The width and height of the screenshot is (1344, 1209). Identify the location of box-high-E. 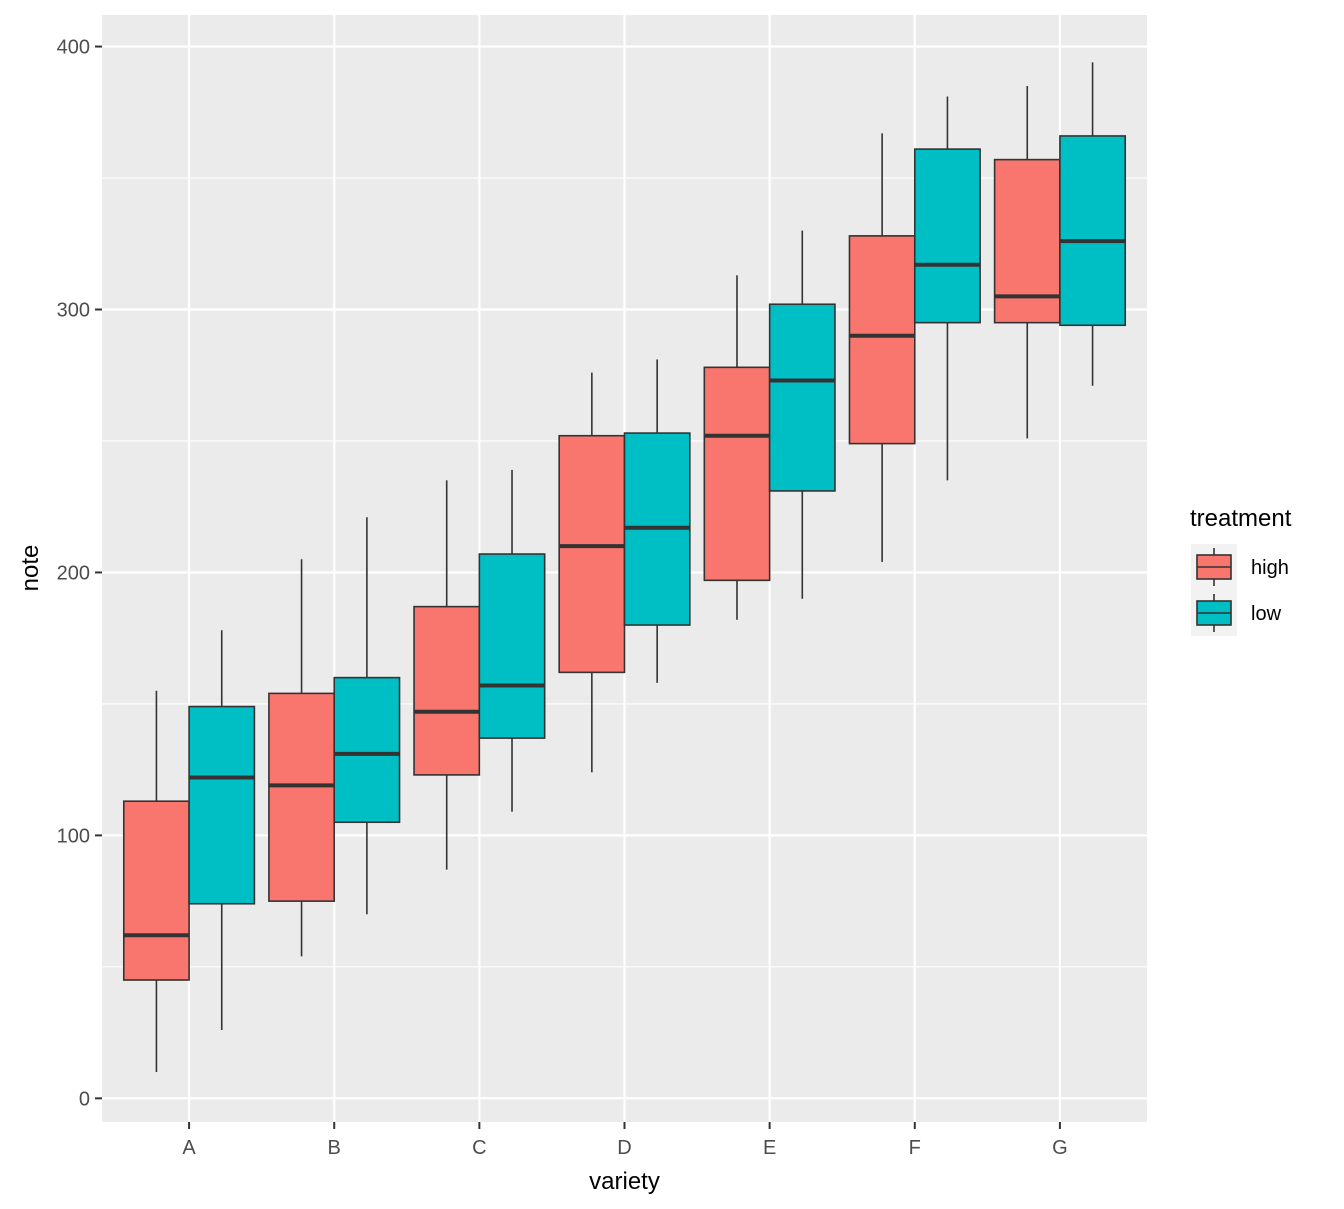
(737, 447).